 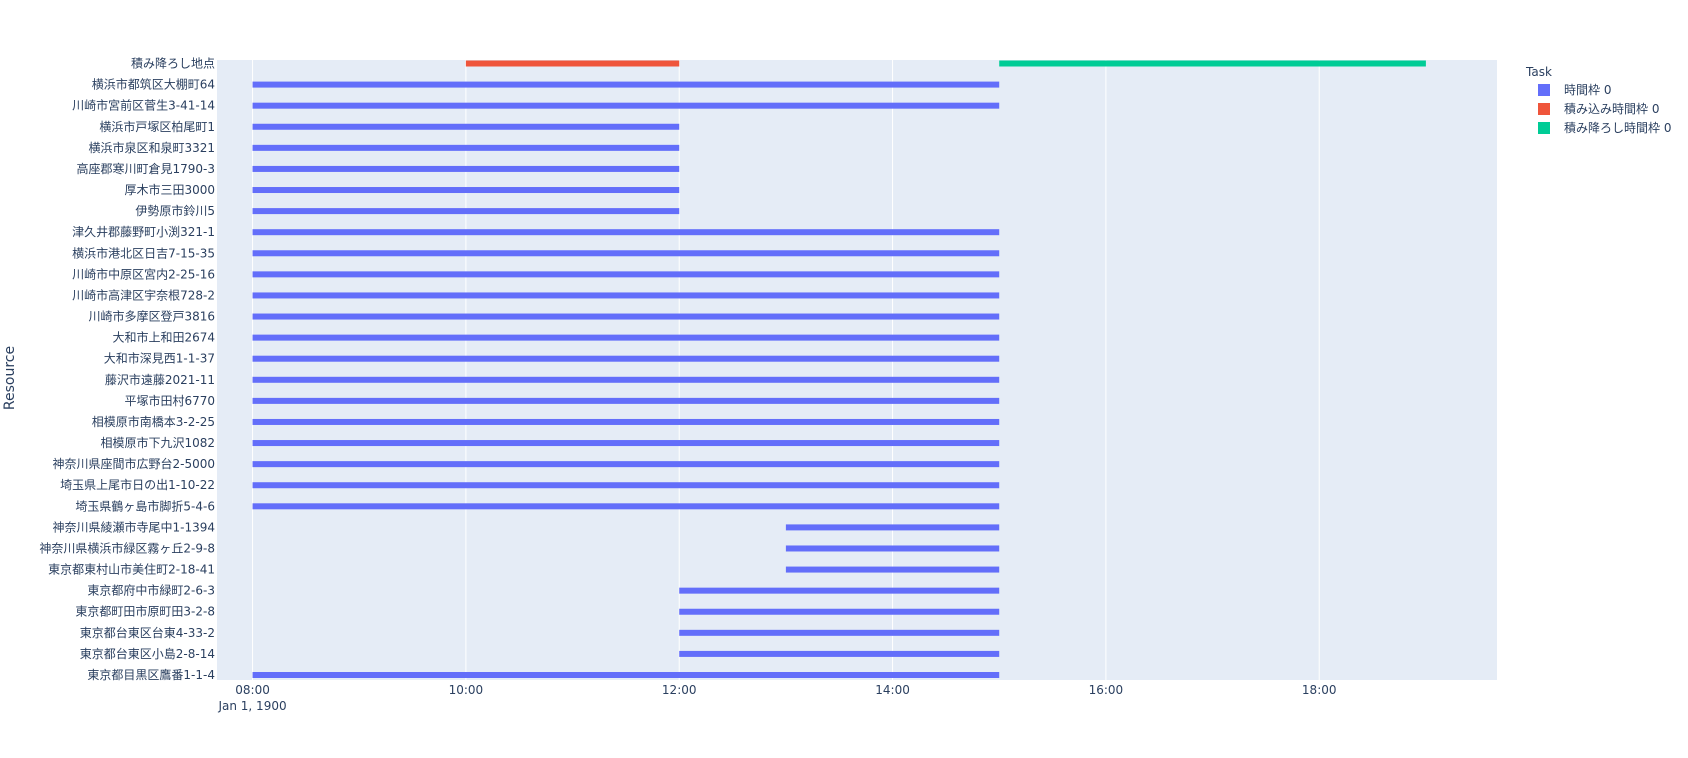 What do you see at coordinates (10, 378) in the screenshot?
I see `y-axis-title: Resource` at bounding box center [10, 378].